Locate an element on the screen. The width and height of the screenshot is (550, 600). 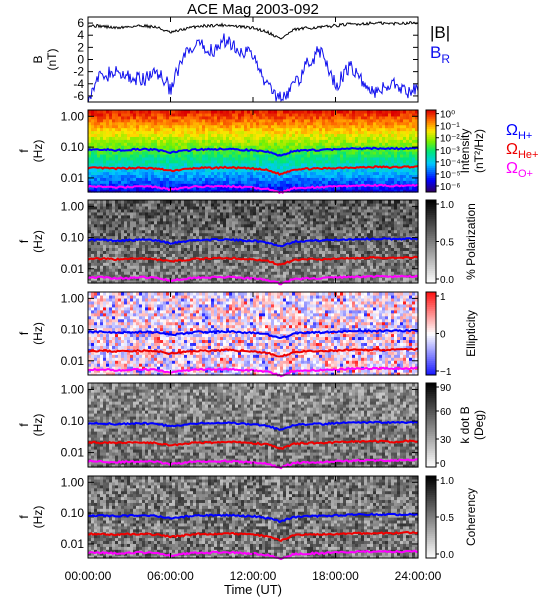
ellipticity-colorbar-tick: −1 is located at coordinates (446, 372).